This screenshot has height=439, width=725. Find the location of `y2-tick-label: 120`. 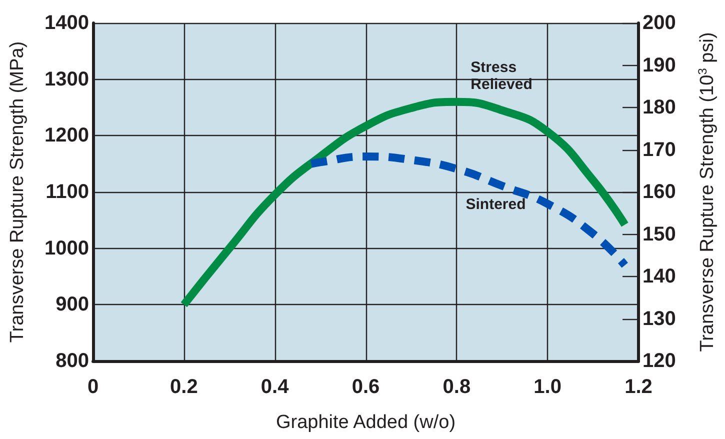

y2-tick-label: 120 is located at coordinates (659, 361).